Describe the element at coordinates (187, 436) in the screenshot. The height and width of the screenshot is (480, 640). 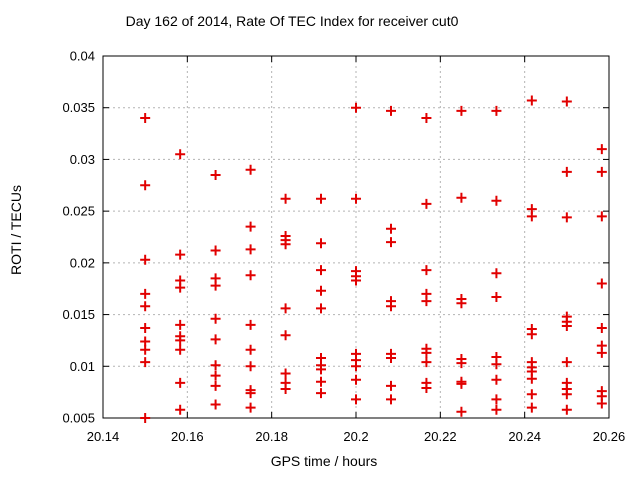
I see `x-tick-label: 20.16` at that location.